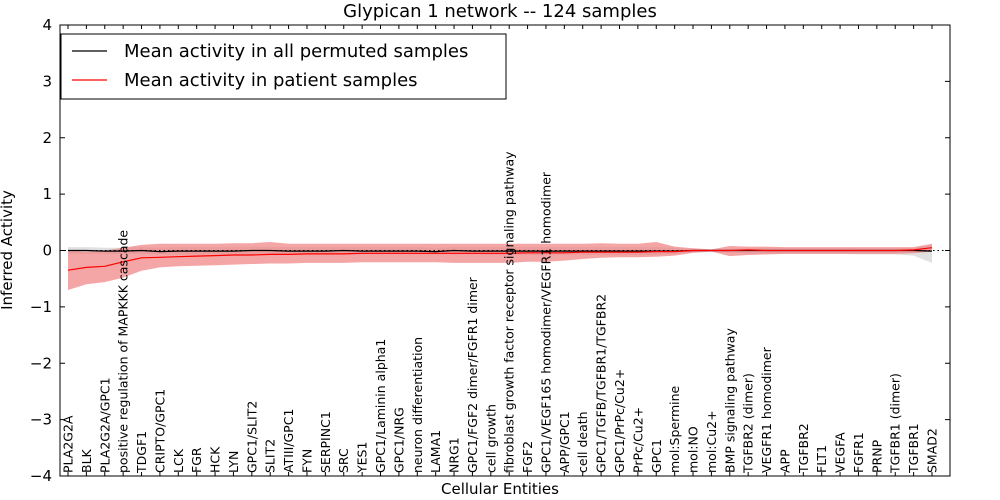 This screenshot has width=1000, height=500. I want to click on x-tick-label: SERPINC1, so click(325, 442).